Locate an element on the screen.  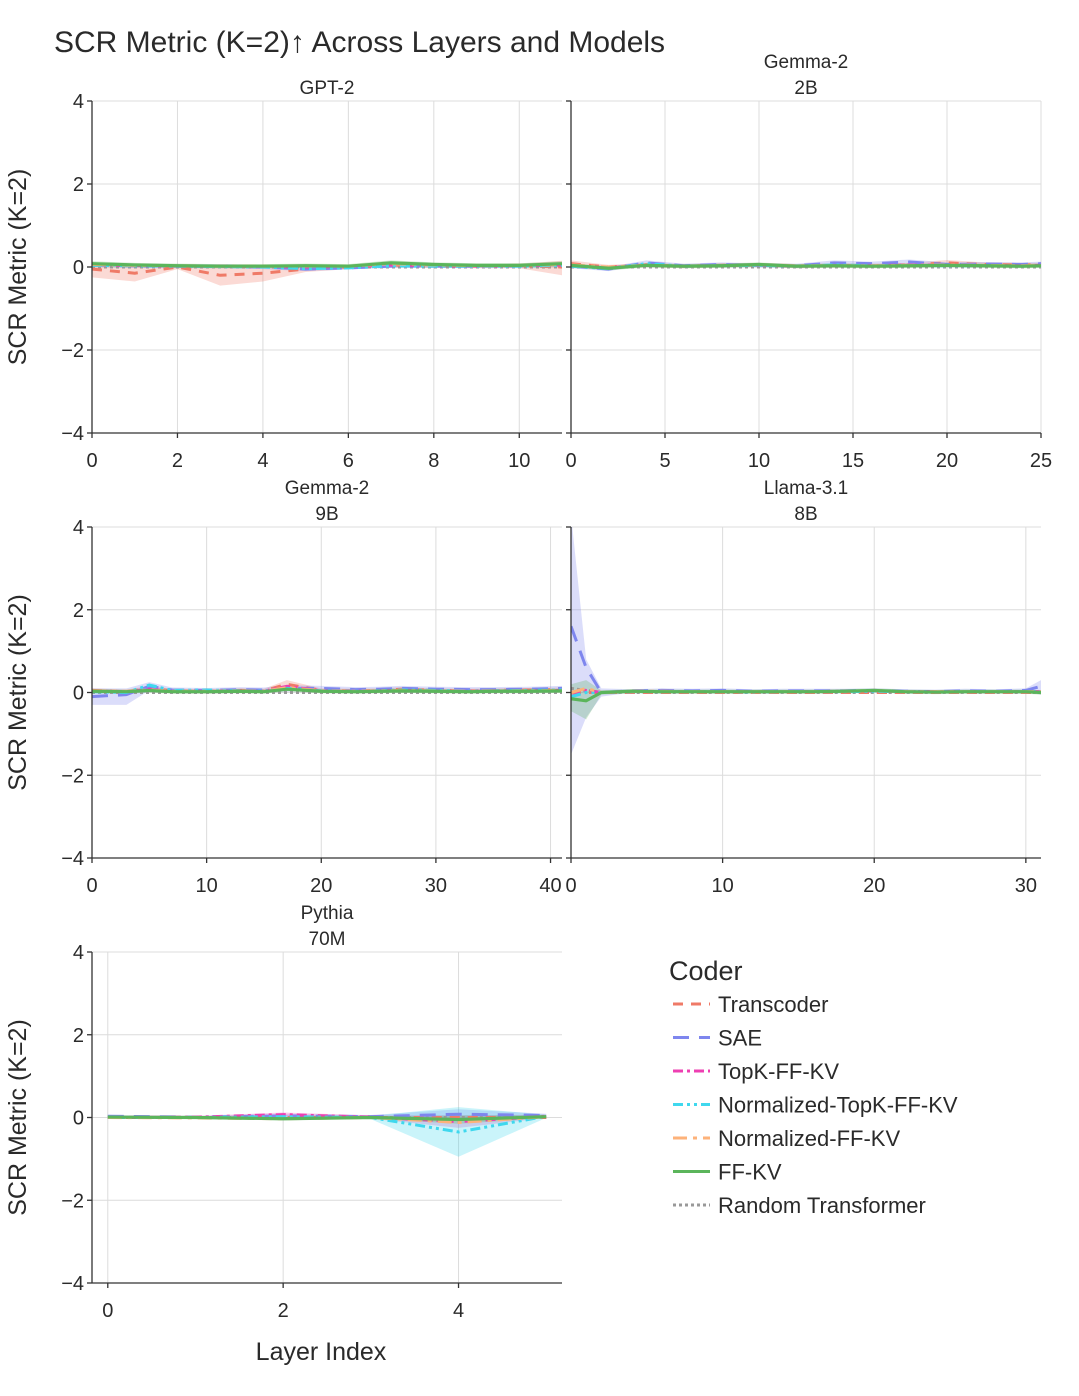
legend-label: FF-KV is located at coordinates (750, 1172).